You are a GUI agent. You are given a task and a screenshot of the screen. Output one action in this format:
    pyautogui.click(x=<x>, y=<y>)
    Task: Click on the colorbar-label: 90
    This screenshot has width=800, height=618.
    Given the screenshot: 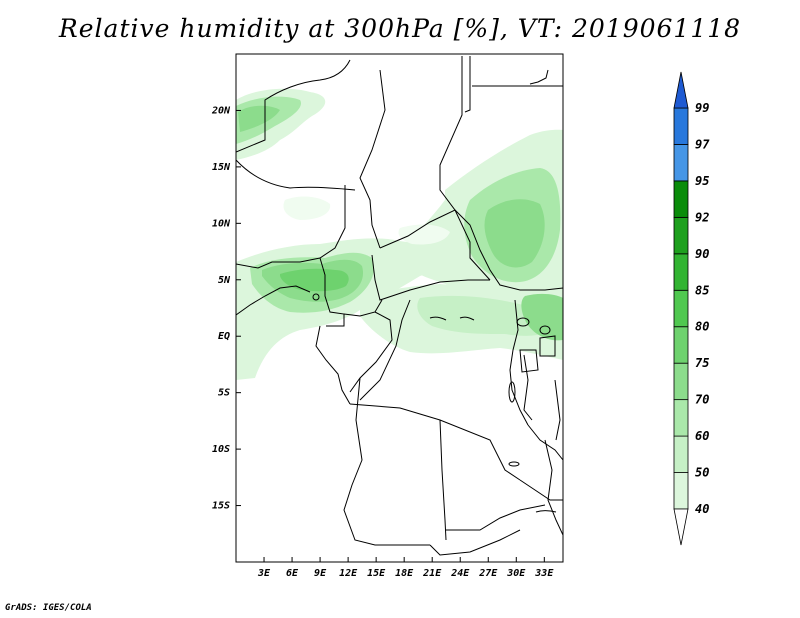 What is the action you would take?
    pyautogui.click(x=702, y=254)
    